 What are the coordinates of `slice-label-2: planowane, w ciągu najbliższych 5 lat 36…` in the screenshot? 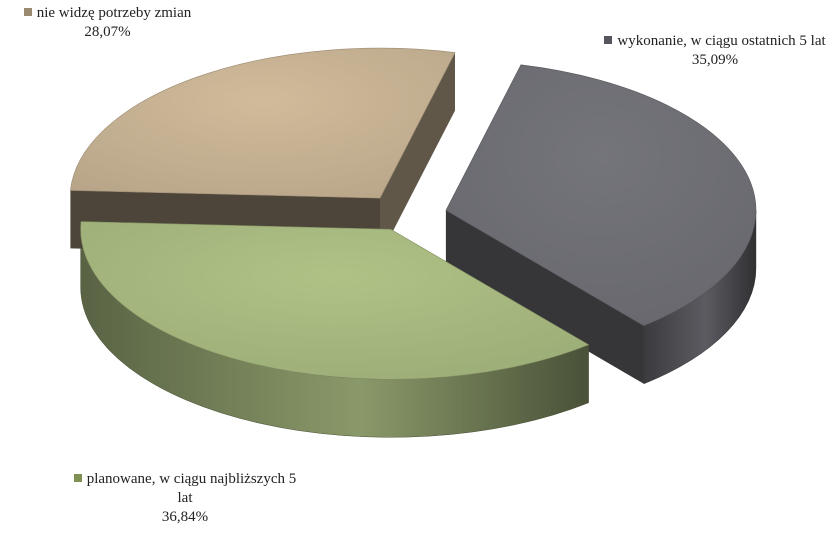 It's located at (185, 498).